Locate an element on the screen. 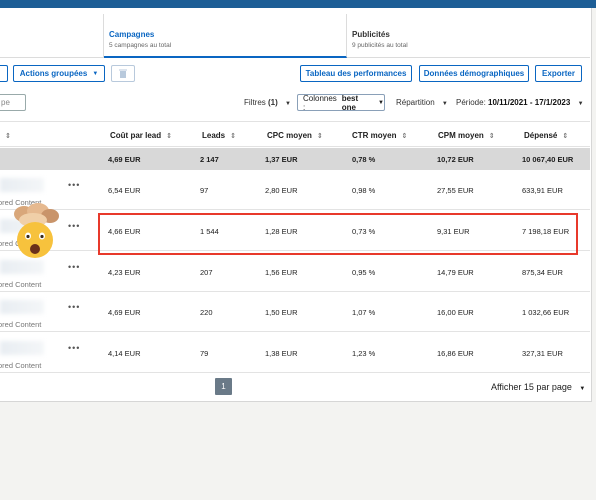 Image resolution: width=596 pixels, height=500 pixels. col-label: Coût par lead is located at coordinates (136, 135).